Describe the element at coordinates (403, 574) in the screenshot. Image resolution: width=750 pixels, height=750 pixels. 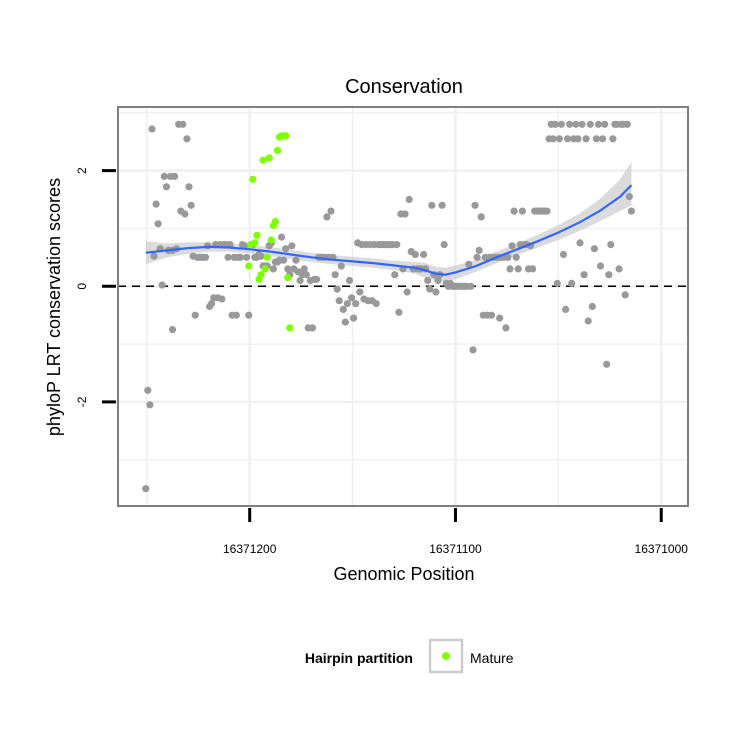
I see `x-axis-label: Genomic Position` at that location.